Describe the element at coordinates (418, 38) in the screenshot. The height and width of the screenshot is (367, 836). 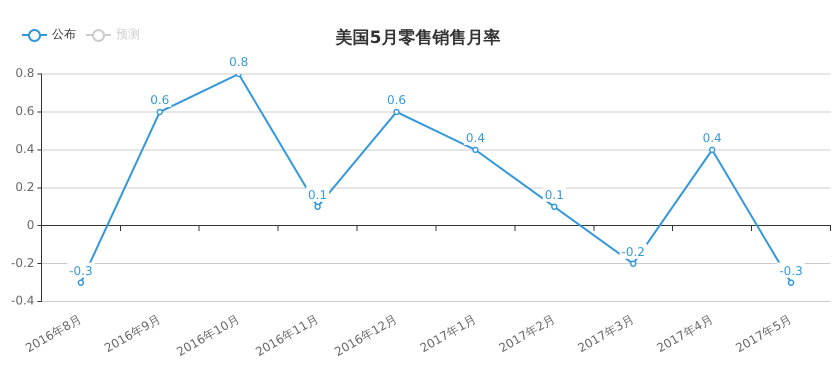
I see `chart-title: 美国5月零售销售月率` at that location.